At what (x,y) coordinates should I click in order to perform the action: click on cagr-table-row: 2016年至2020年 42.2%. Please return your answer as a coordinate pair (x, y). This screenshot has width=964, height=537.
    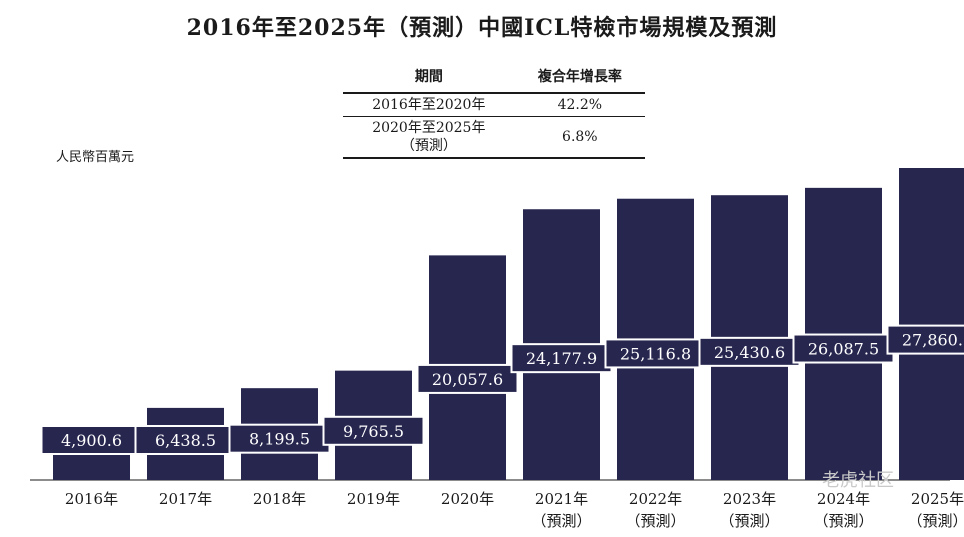
    Looking at the image, I should click on (494, 105).